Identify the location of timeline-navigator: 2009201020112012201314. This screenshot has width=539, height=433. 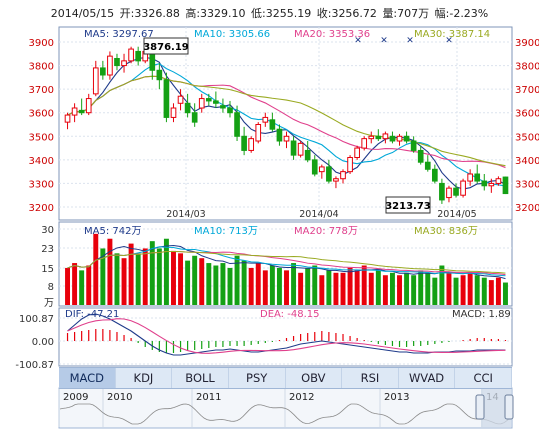
(286, 408).